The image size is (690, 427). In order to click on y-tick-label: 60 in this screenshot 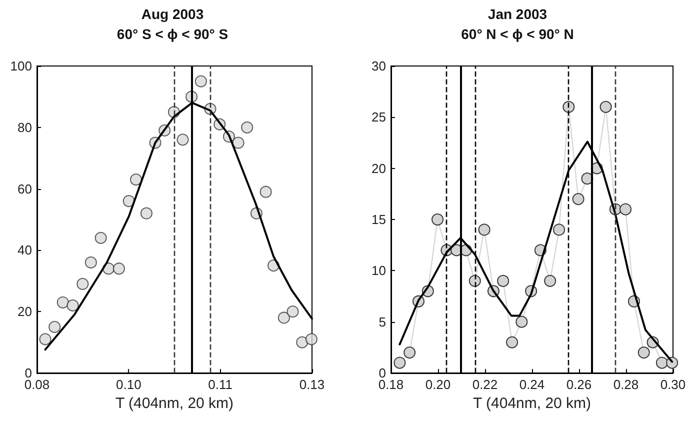, I will do `click(25, 188)`.